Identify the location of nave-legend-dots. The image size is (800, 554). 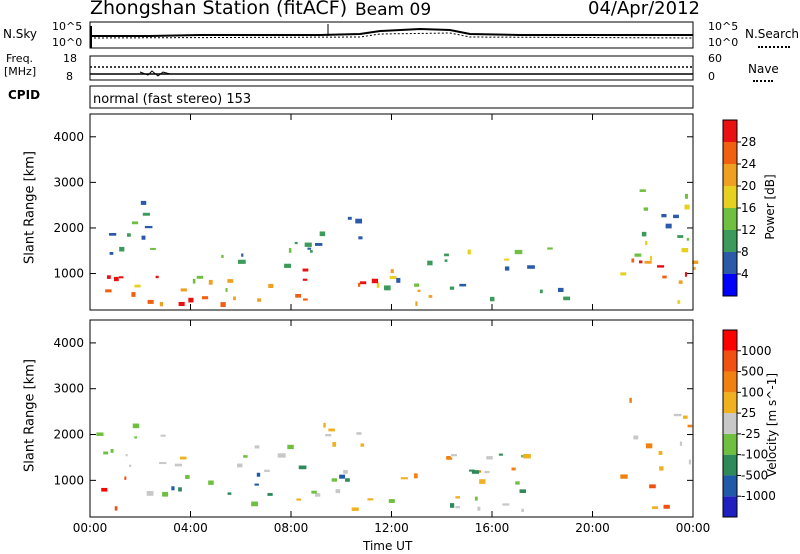
(763, 81).